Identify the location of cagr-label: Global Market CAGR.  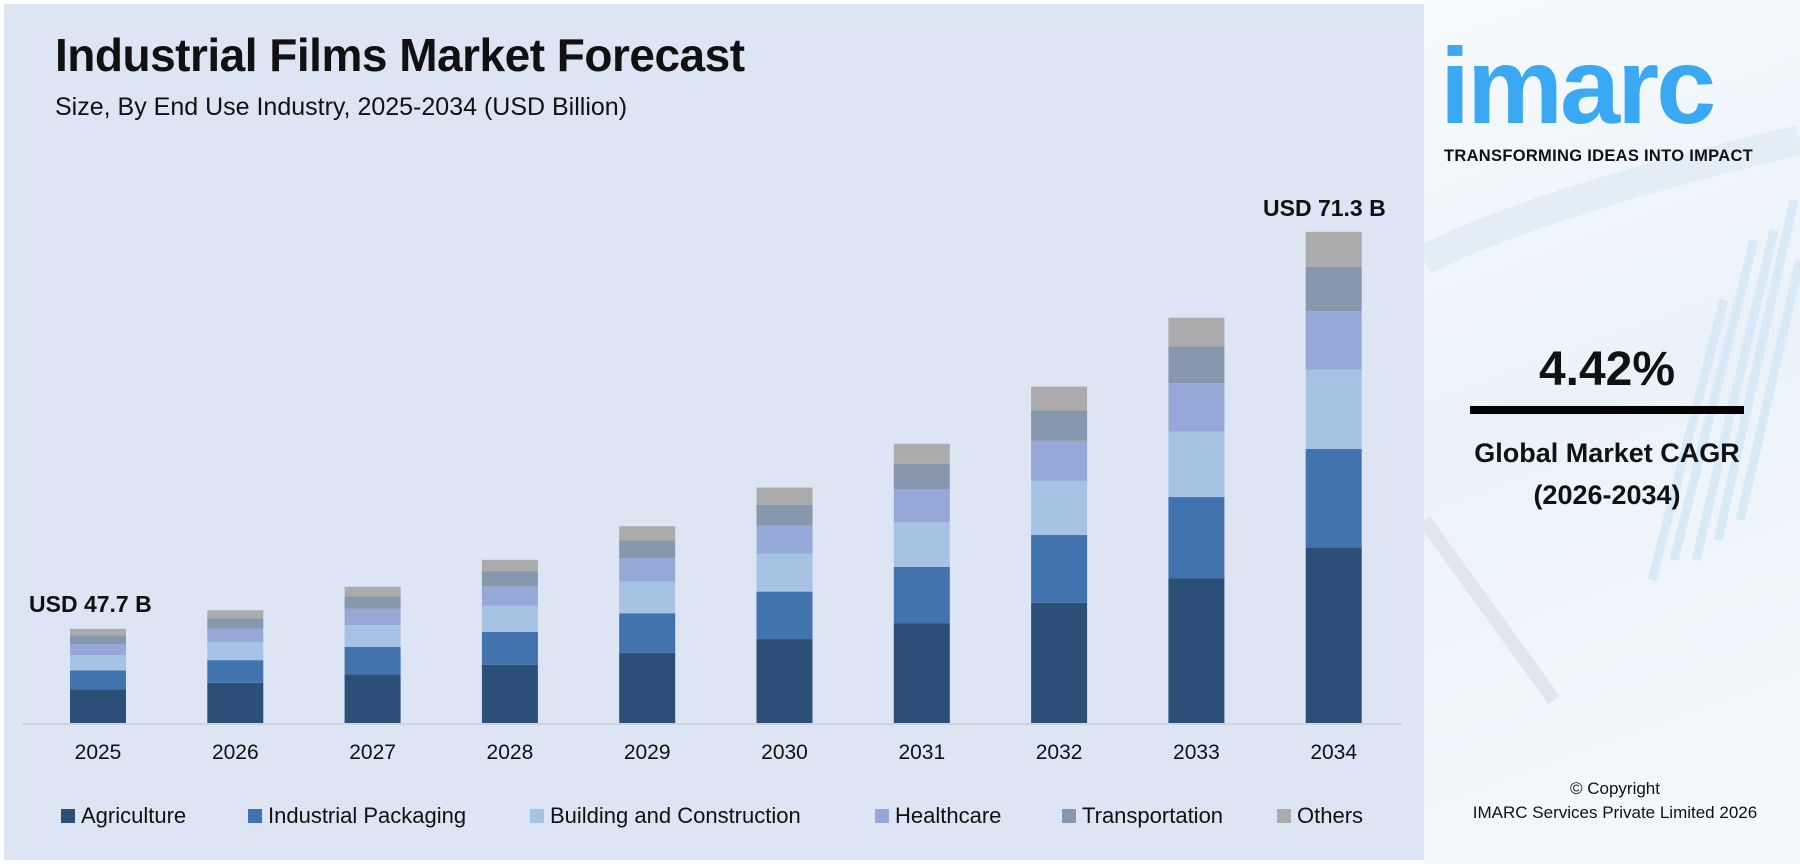
(1607, 453).